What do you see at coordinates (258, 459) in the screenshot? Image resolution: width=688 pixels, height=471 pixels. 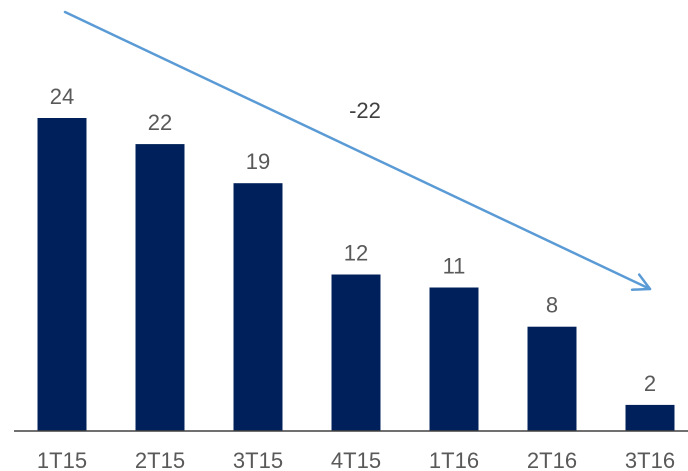 I see `x-tick-label-3t15: 3T15` at bounding box center [258, 459].